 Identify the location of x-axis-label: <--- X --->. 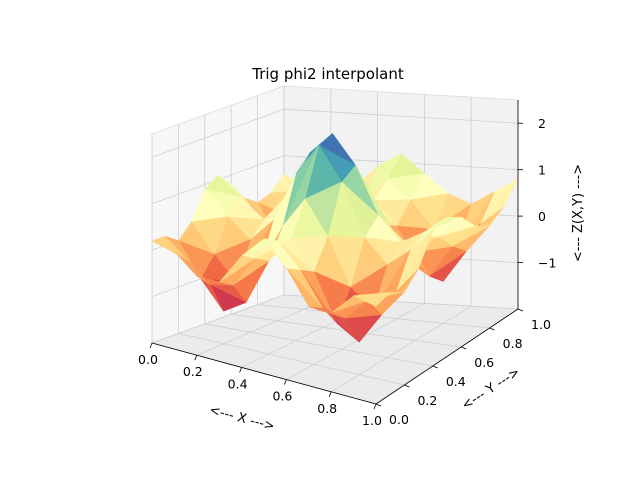
(242, 419).